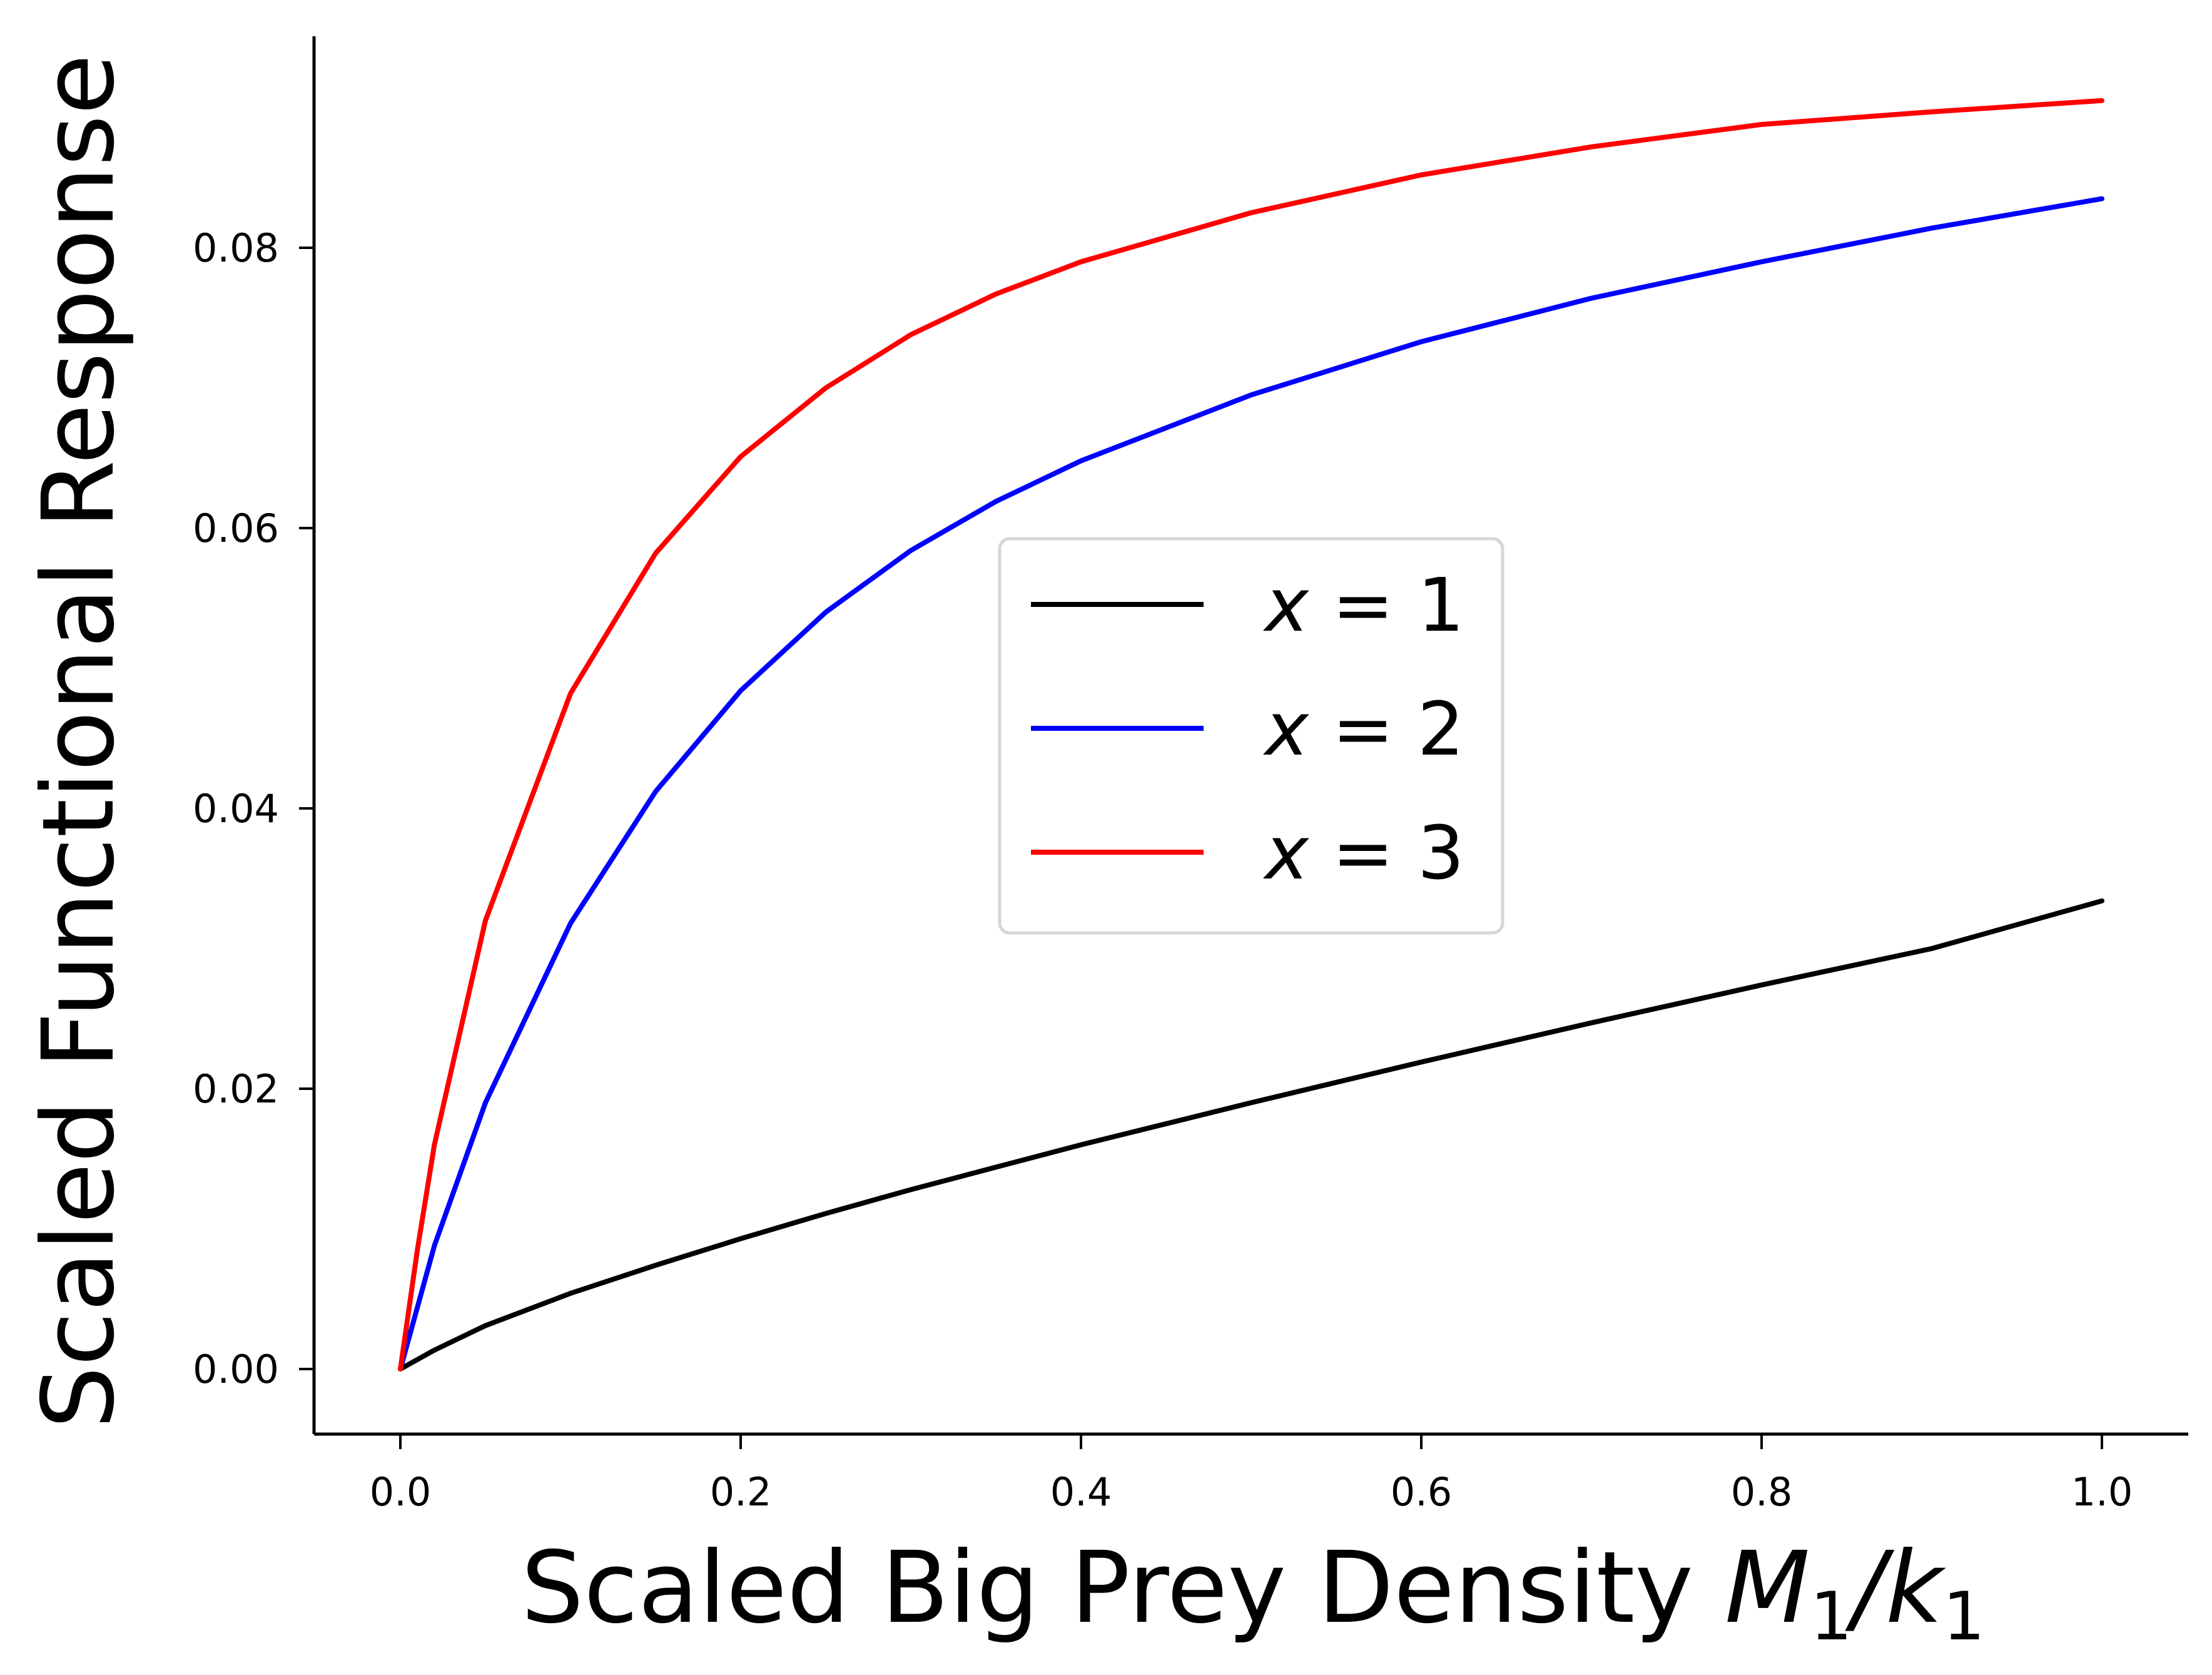 The width and height of the screenshot is (2212, 1675). I want to click on y-axis-title: Scaled Functional Response, so click(78, 741).